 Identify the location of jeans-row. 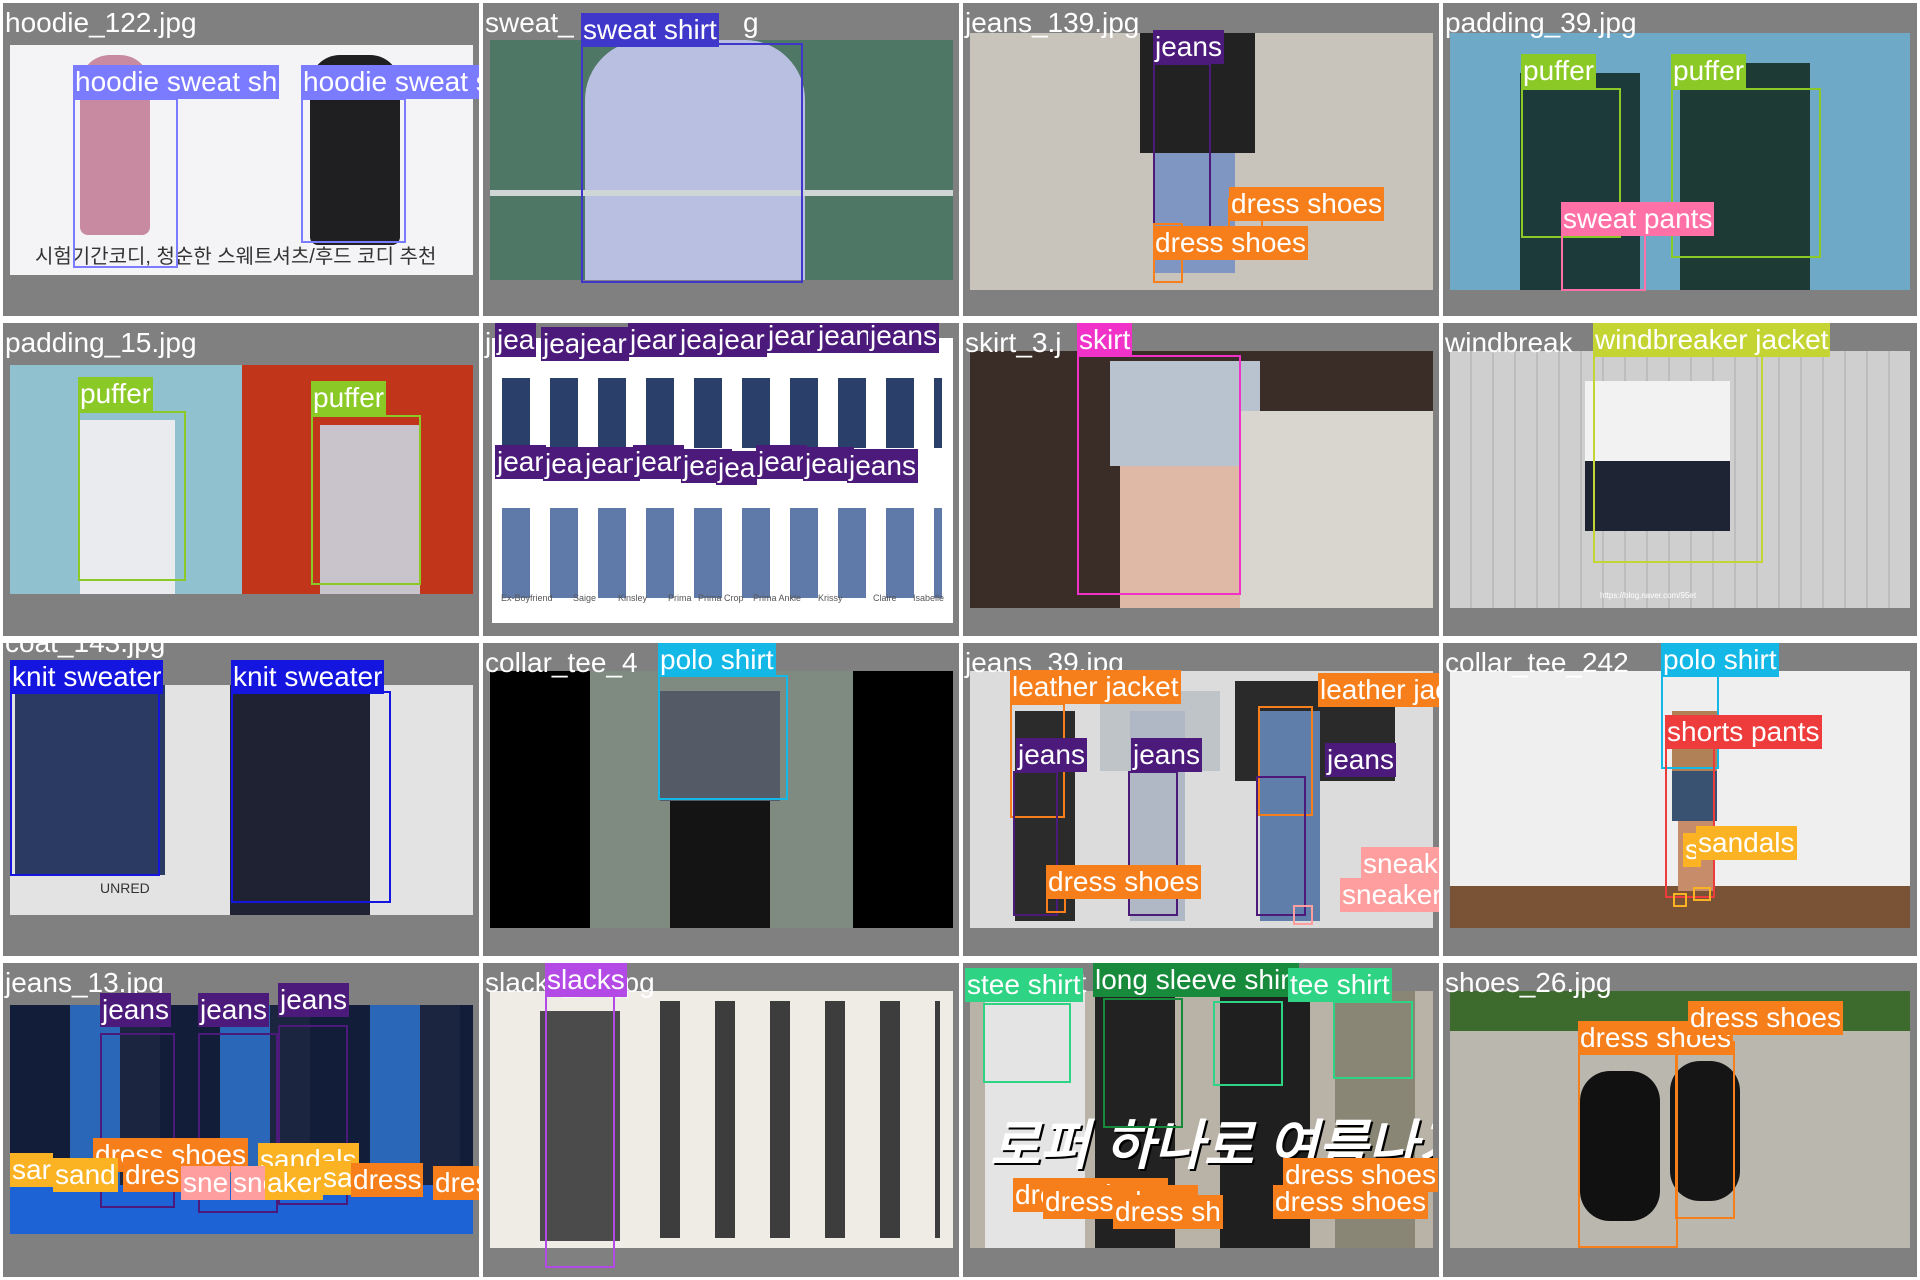
(722, 413).